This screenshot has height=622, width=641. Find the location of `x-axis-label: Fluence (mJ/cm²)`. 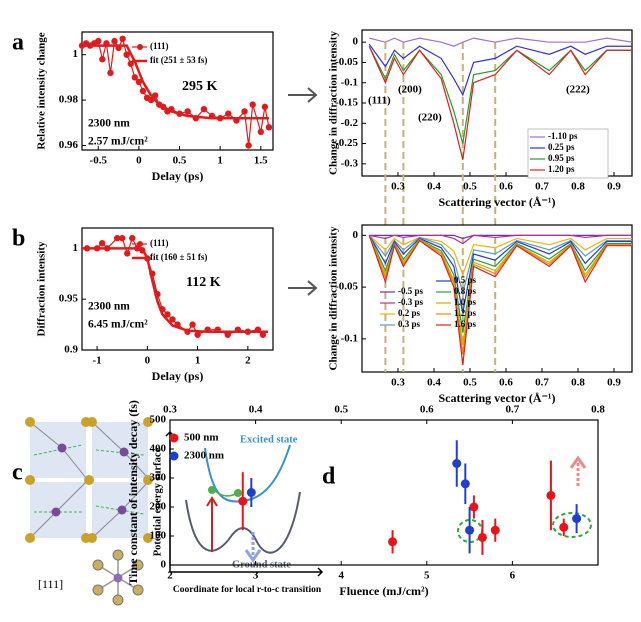

x-axis-label: Fluence (mJ/cm²) is located at coordinates (383, 591).